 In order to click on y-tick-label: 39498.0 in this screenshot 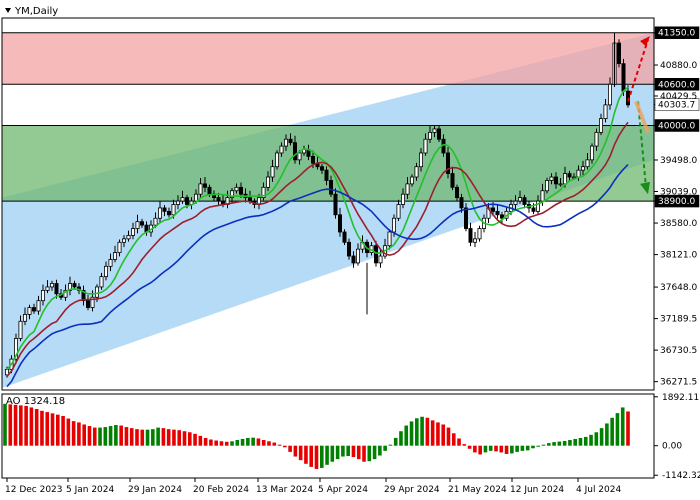, I will do `click(678, 161)`.